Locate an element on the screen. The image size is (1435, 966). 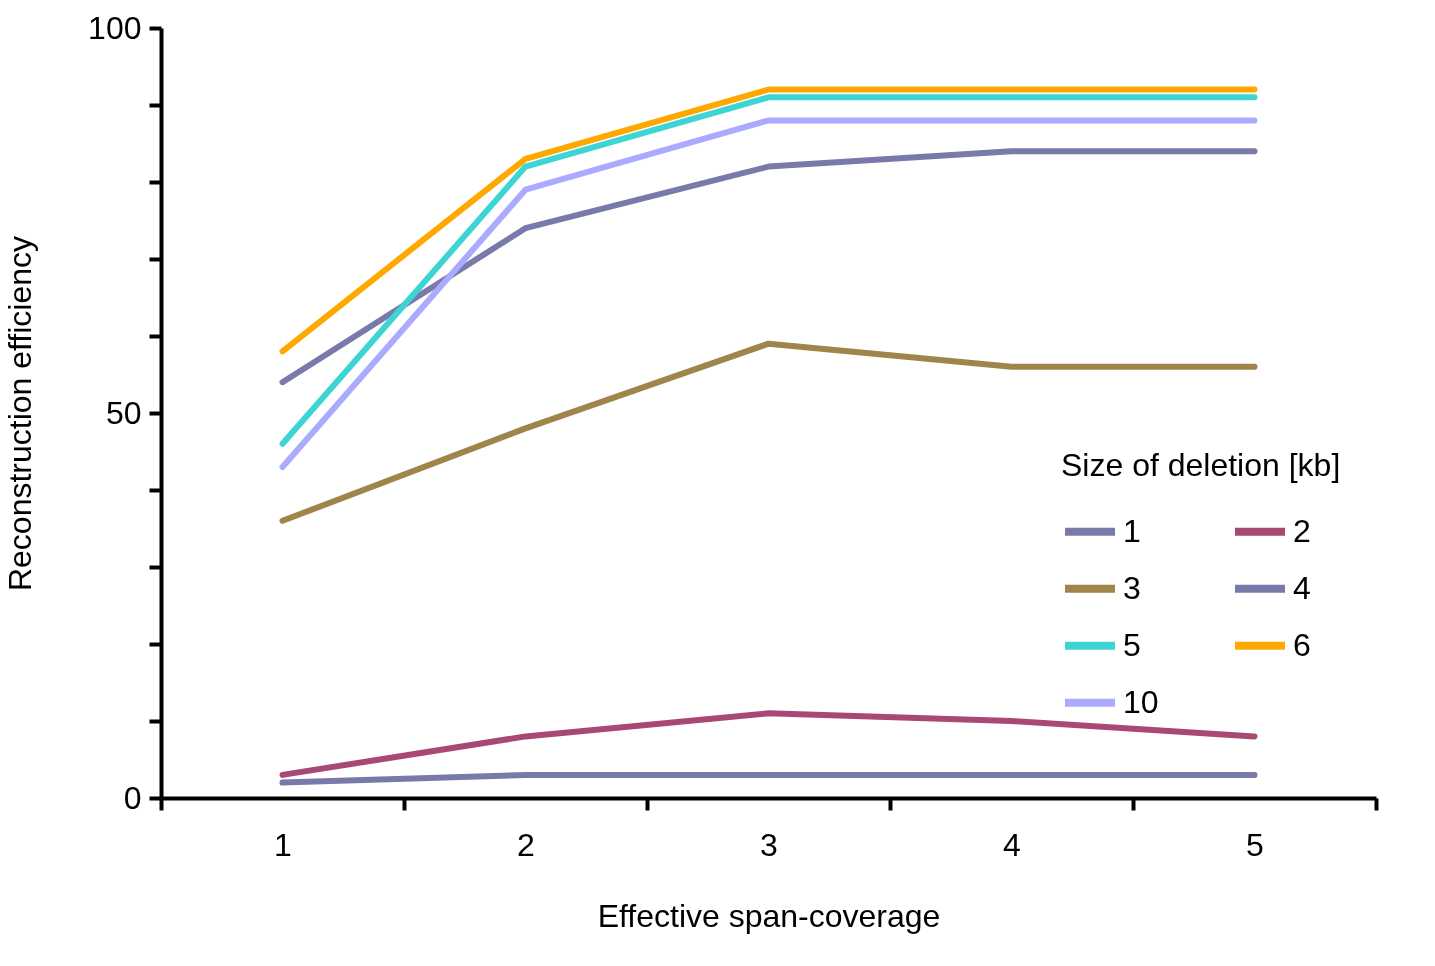
legend-label: 10 is located at coordinates (1141, 701).